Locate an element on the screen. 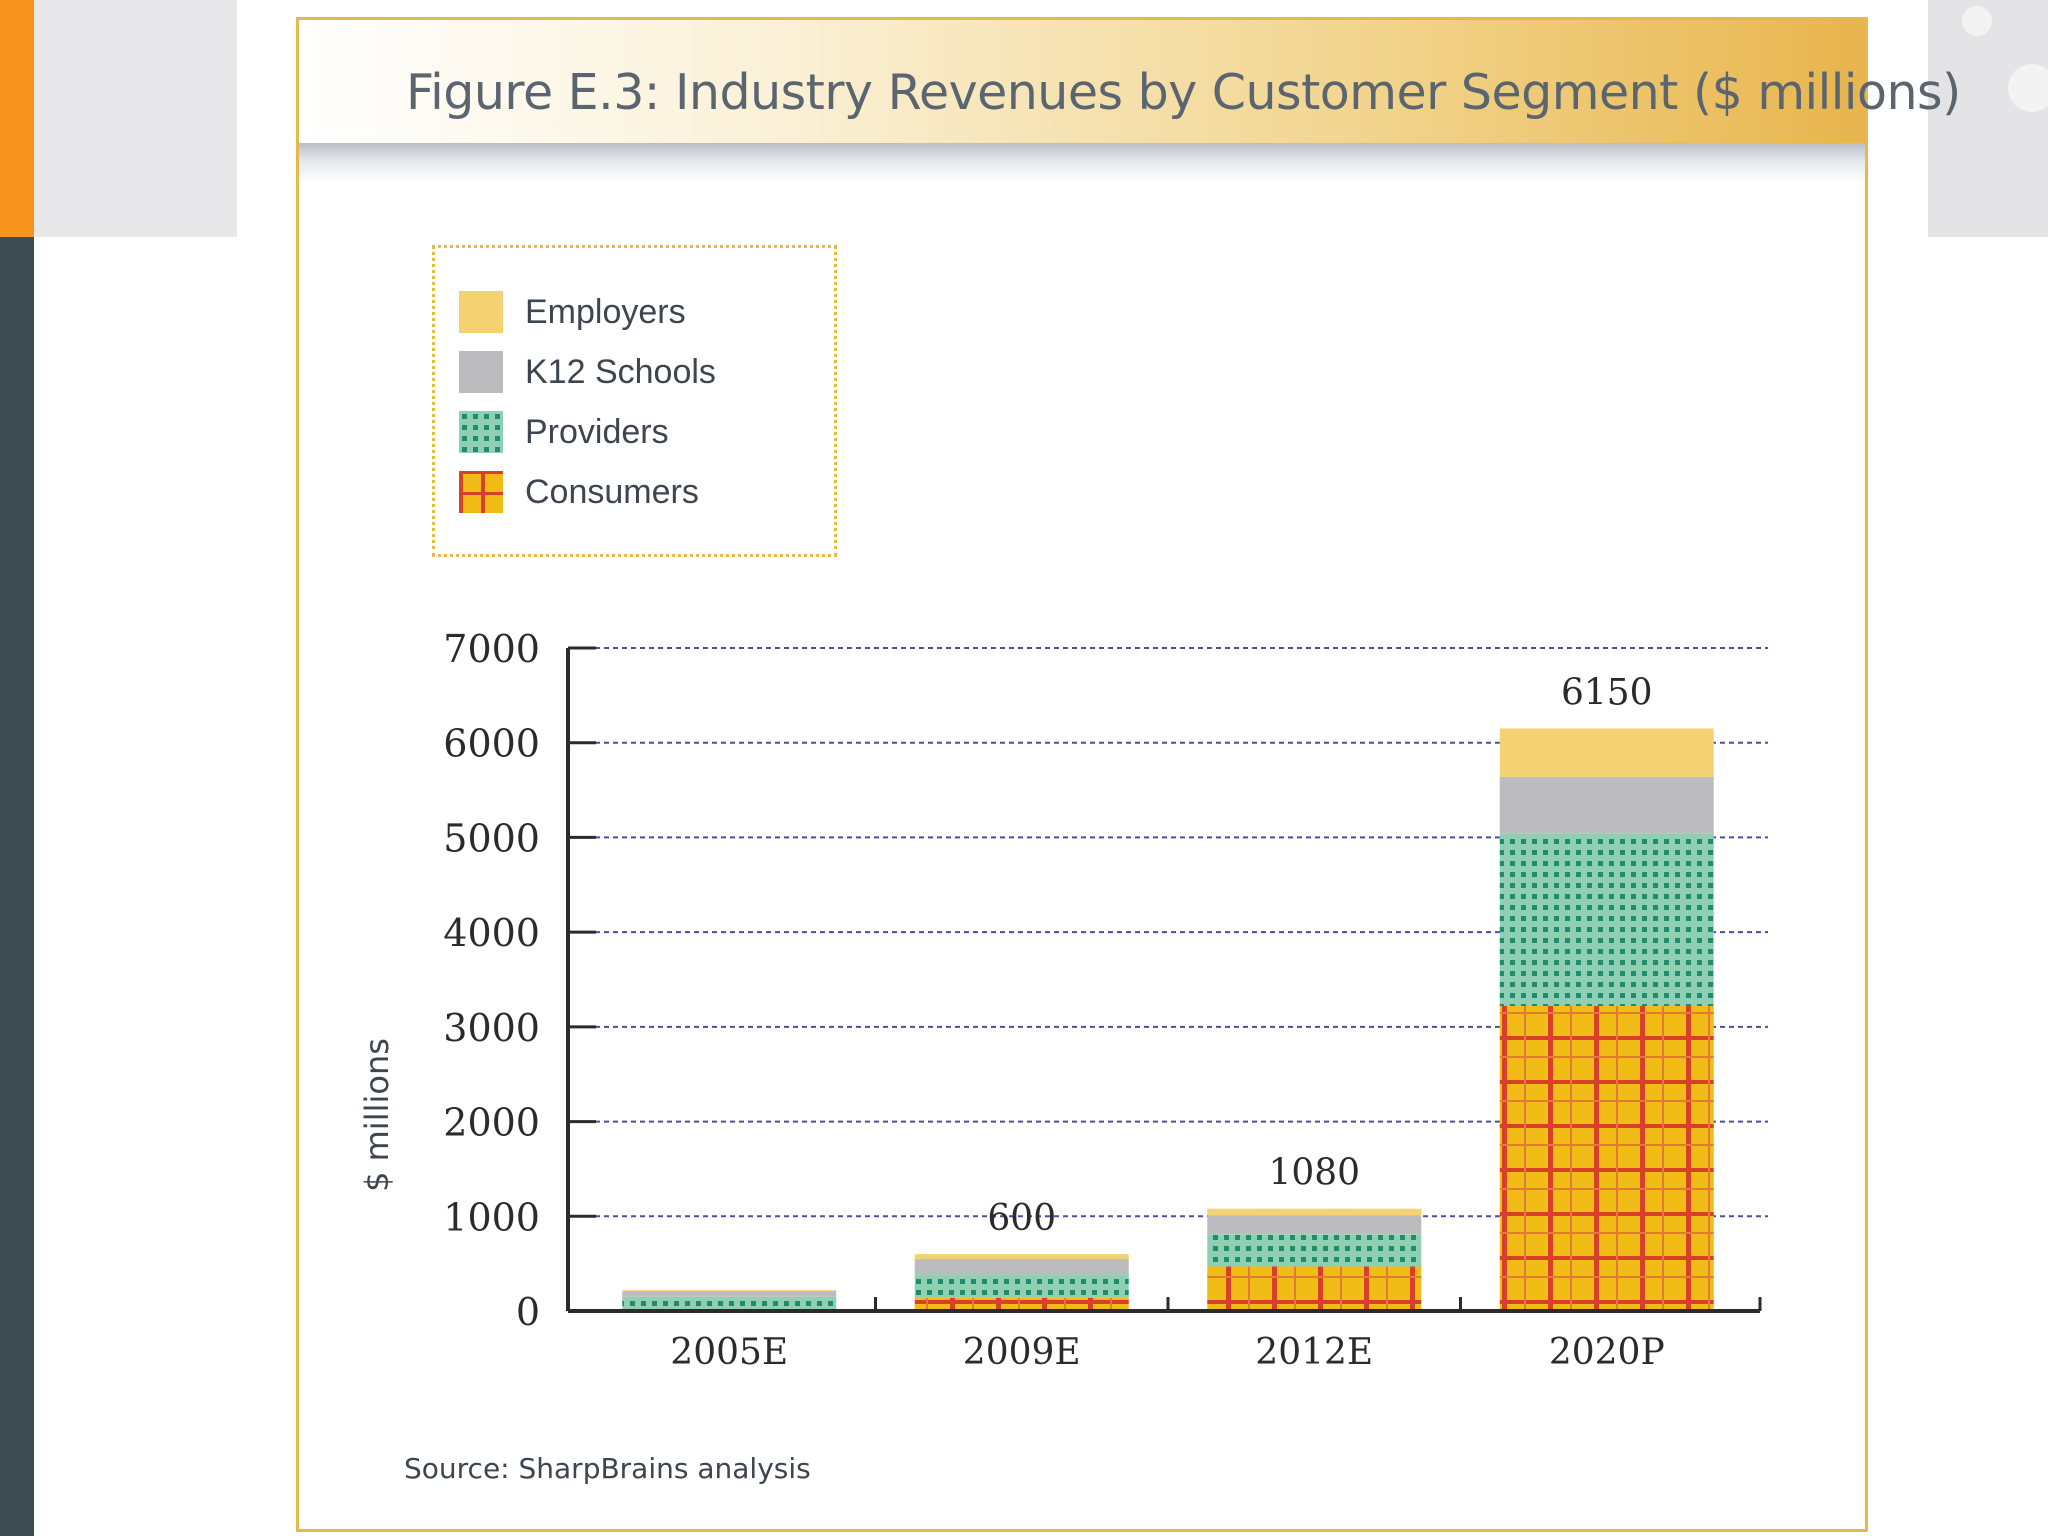 The width and height of the screenshot is (2048, 1536). employers-swatch-icon is located at coordinates (481, 312).